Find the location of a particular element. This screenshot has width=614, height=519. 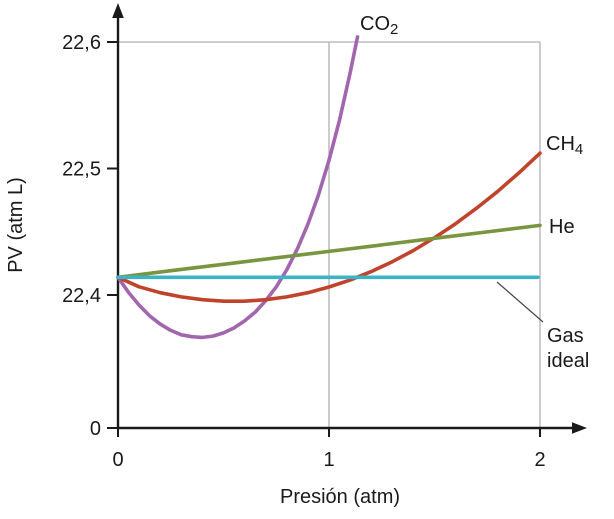

y-axis-title: PV (atm L) is located at coordinates (16, 225).